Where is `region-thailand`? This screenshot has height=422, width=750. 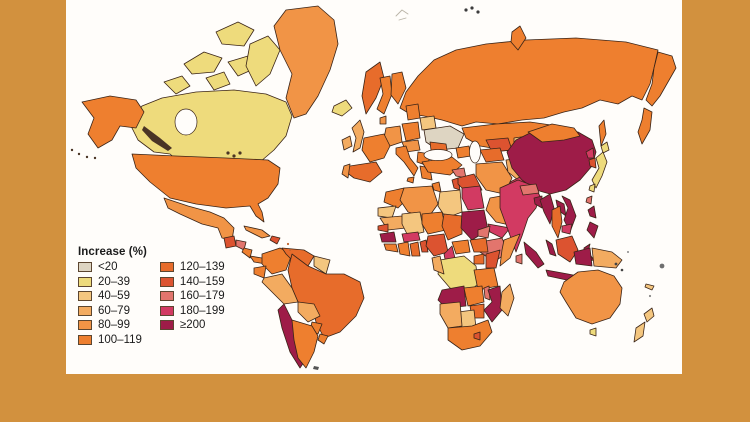
region-thailand is located at coordinates (557, 222).